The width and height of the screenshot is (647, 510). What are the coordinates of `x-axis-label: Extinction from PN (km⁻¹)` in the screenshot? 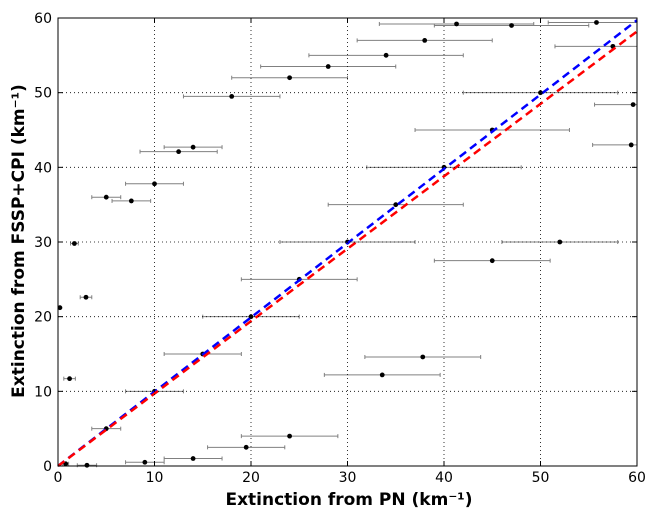 It's located at (348, 500).